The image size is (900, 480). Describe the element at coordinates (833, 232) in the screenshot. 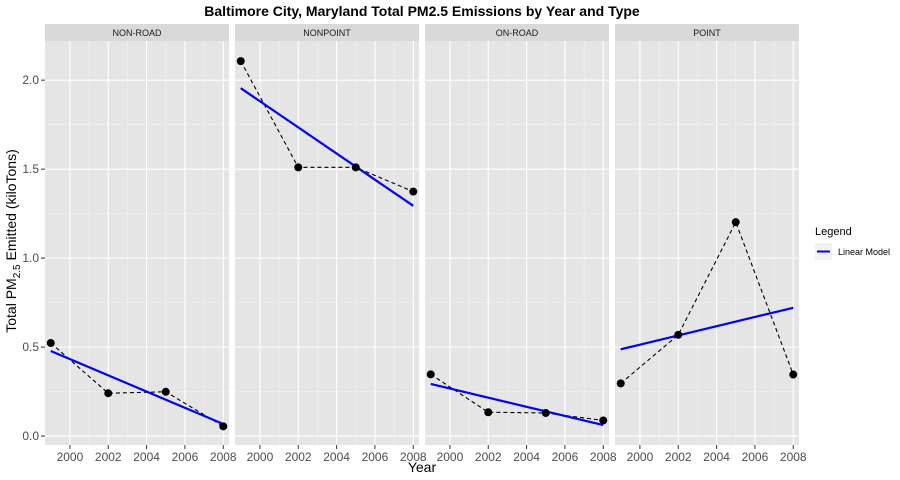

I see `legend-title: Legend` at that location.